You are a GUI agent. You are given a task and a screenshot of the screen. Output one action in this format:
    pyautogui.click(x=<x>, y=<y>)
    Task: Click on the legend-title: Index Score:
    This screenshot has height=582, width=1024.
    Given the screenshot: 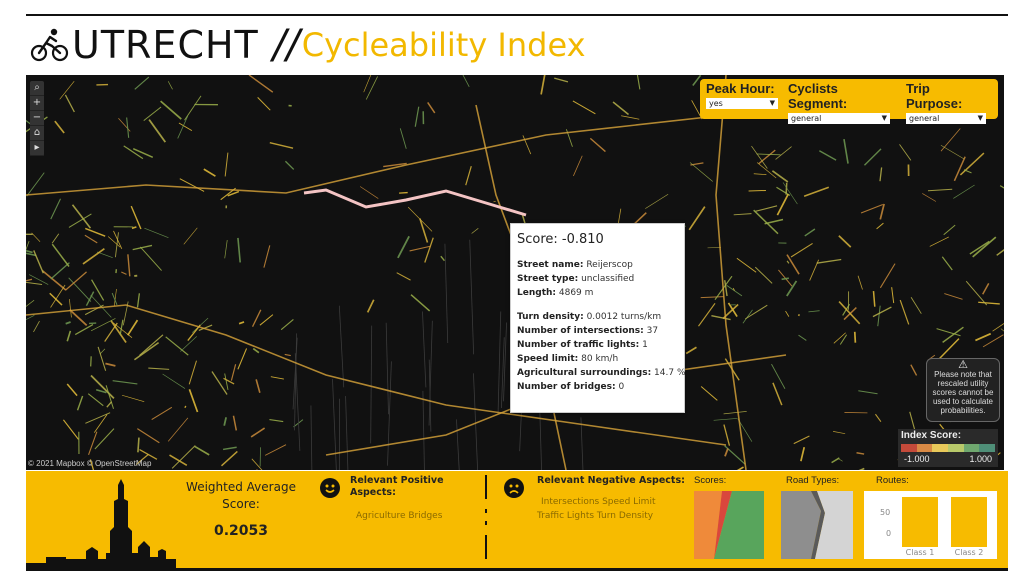 What is the action you would take?
    pyautogui.click(x=931, y=435)
    